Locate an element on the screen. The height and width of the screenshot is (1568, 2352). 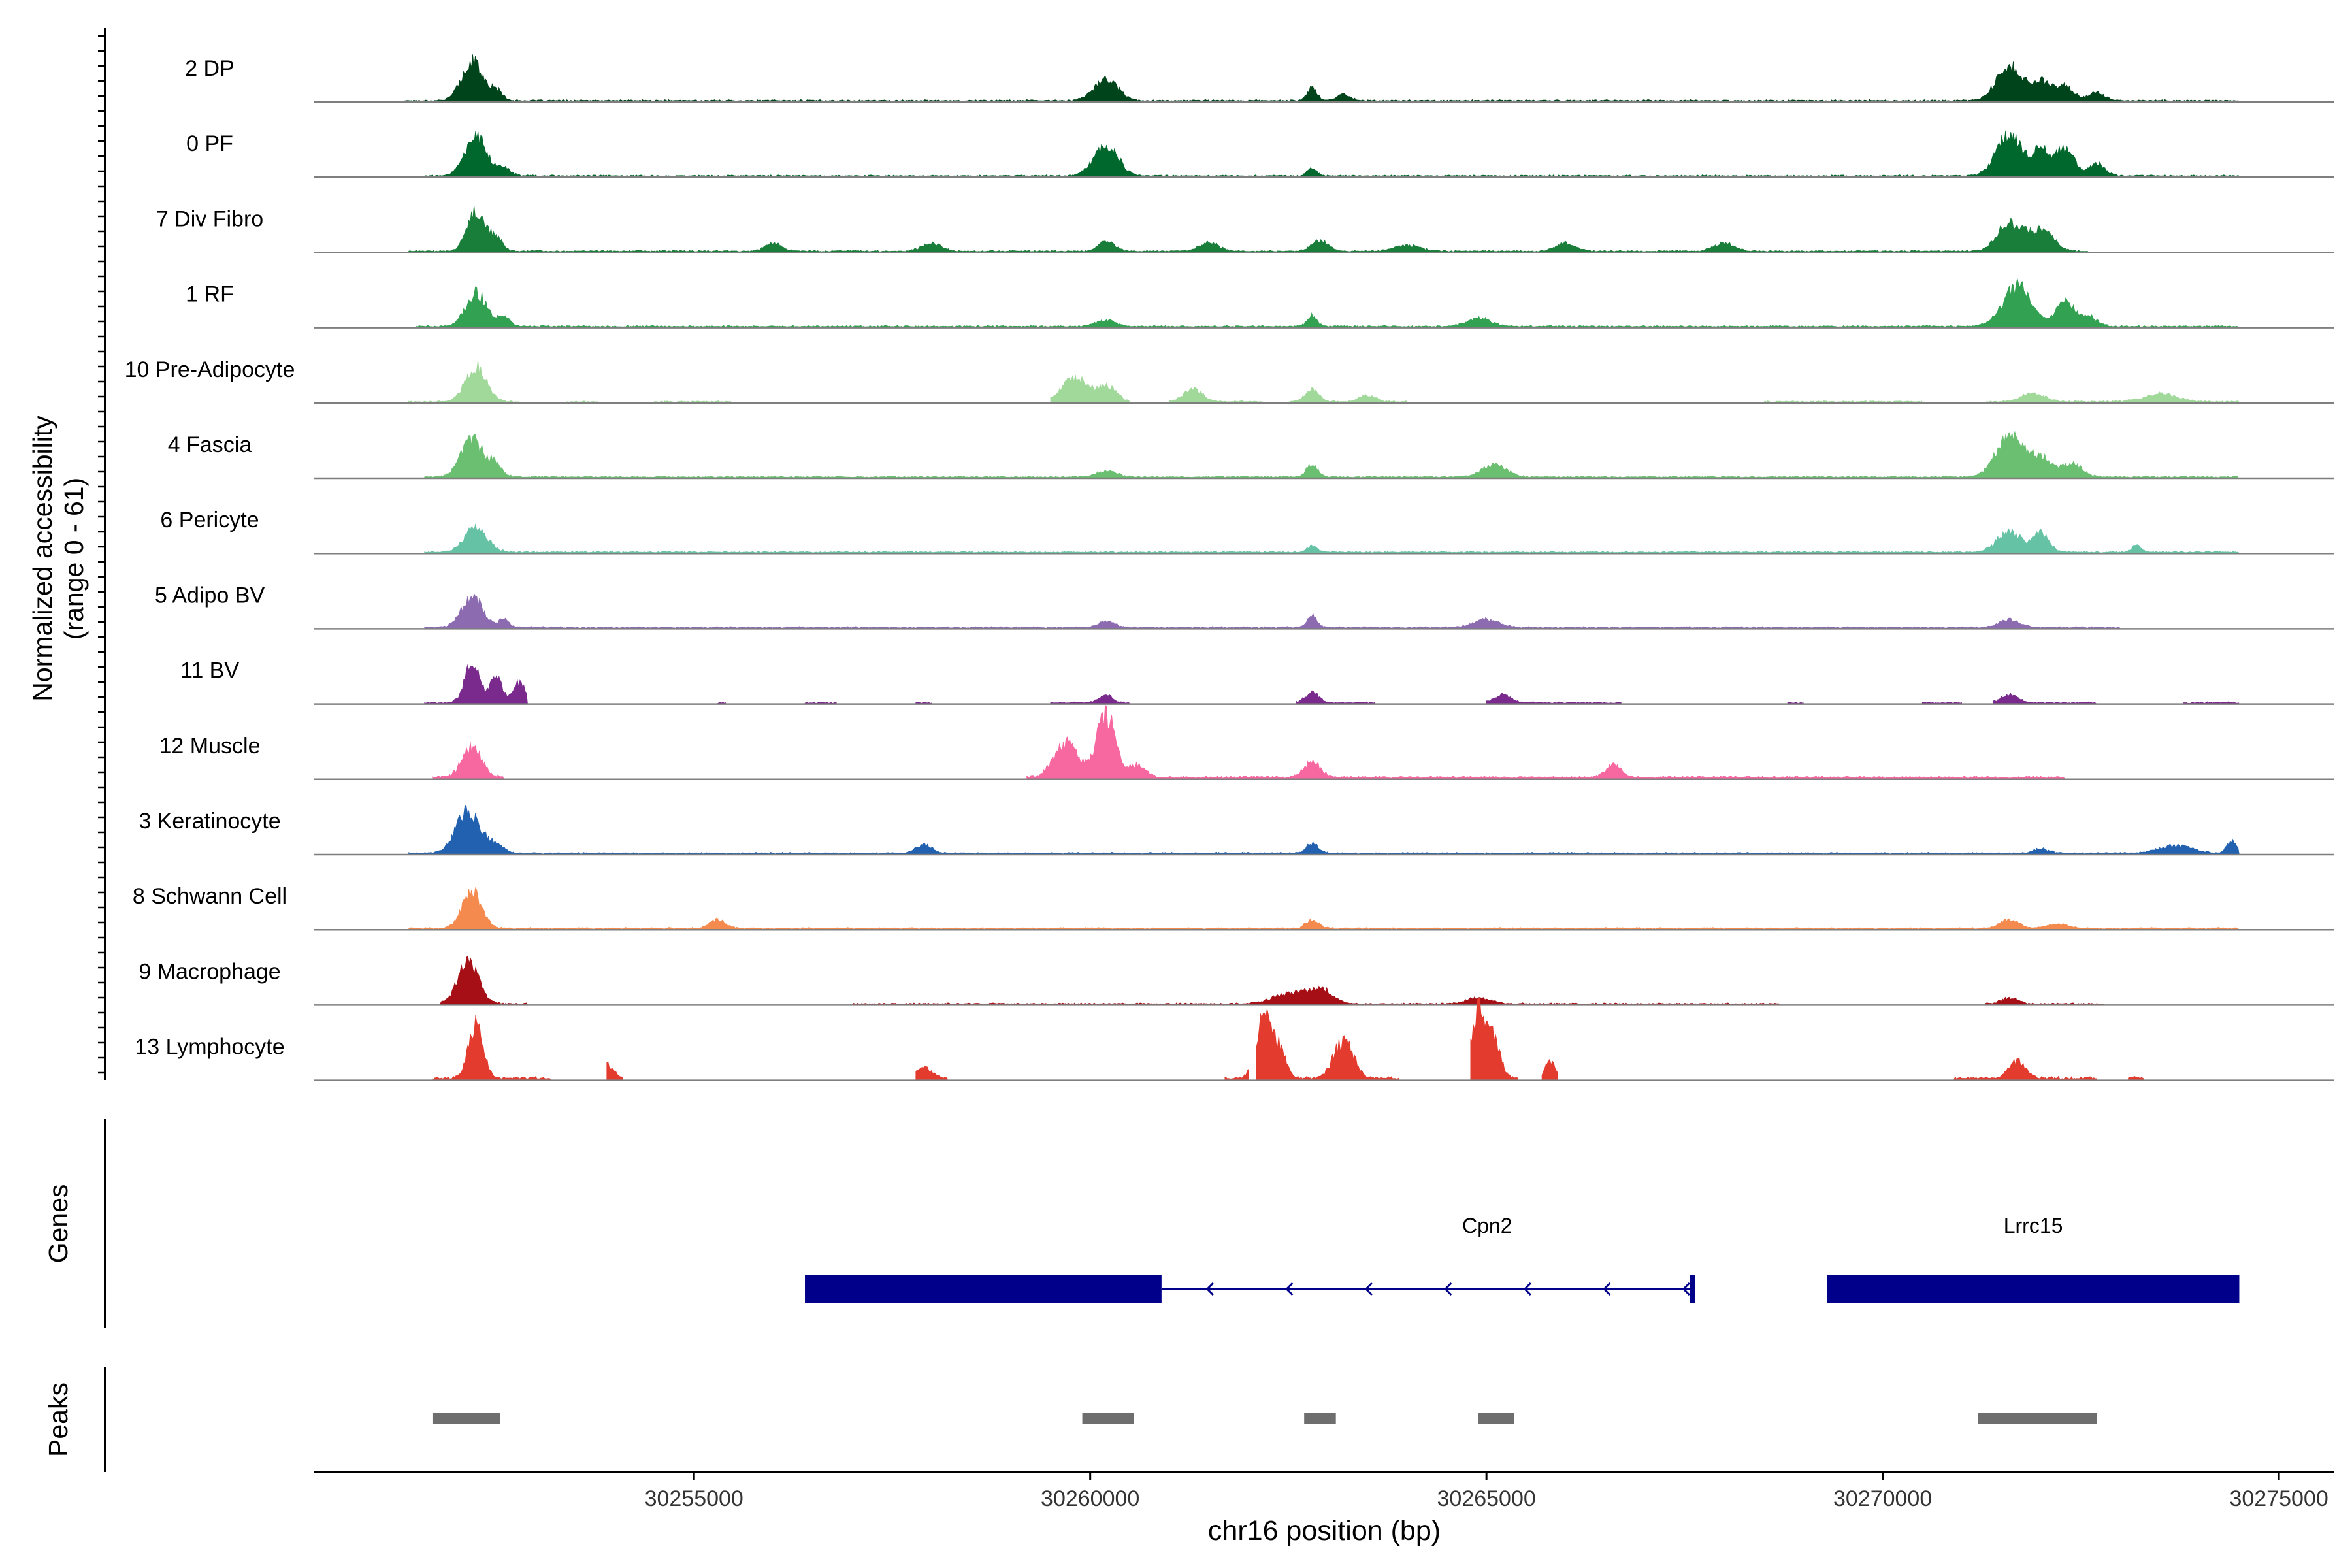
track-1: 2 DP is located at coordinates (1259, 78).